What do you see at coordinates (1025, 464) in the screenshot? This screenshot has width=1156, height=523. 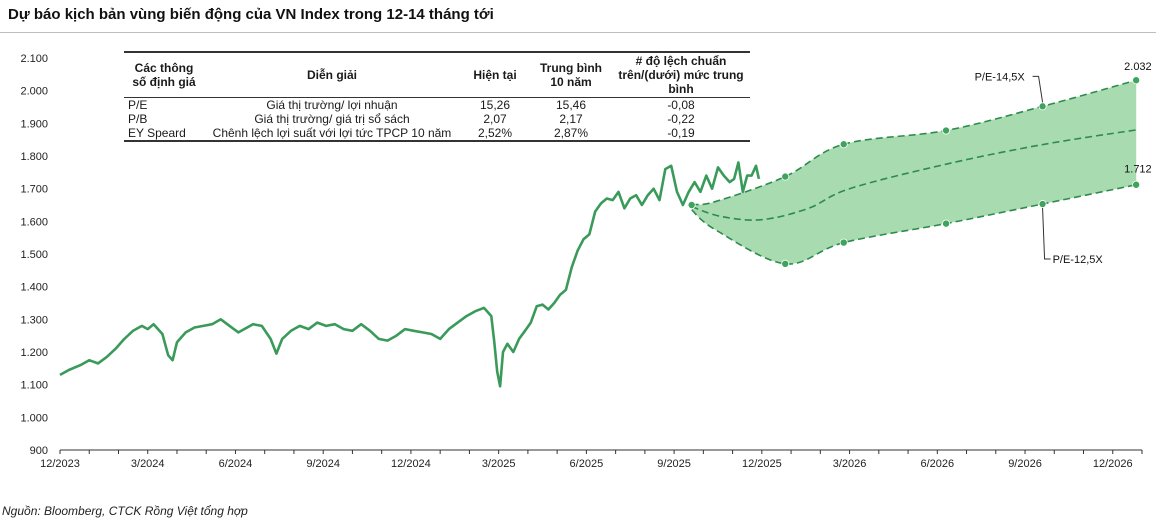 I see `x-tick-label: 9/2026` at bounding box center [1025, 464].